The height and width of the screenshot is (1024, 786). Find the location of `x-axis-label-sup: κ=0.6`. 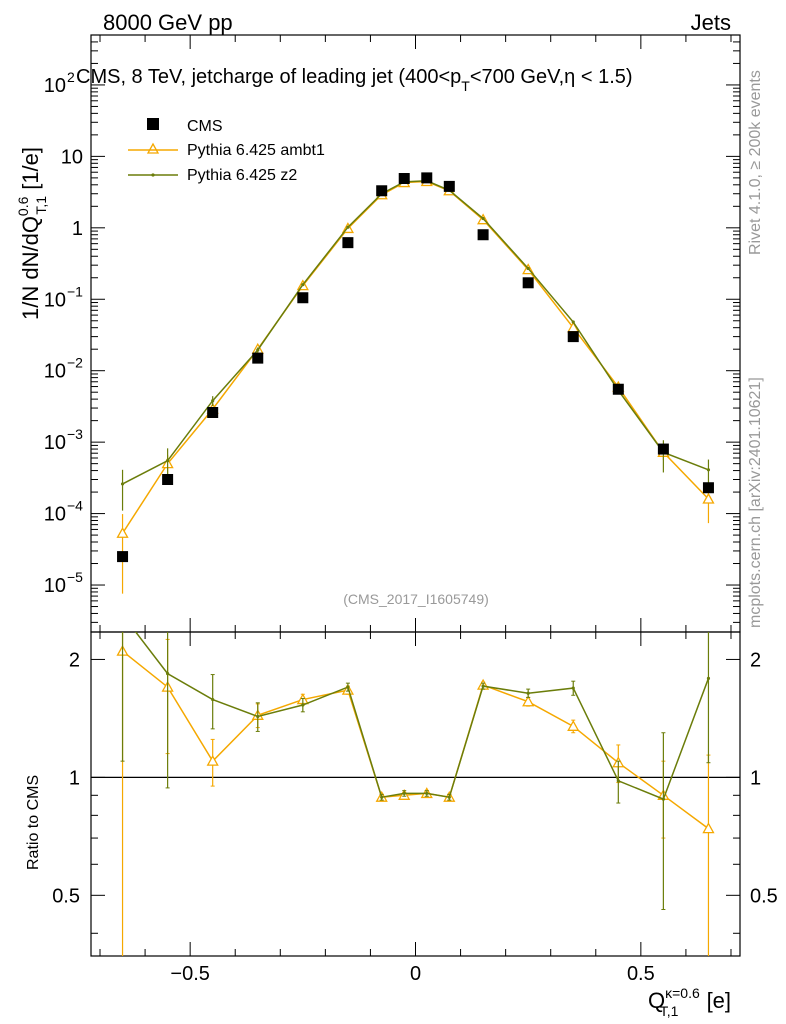

x-axis-label-sup: κ=0.6 is located at coordinates (682, 993).